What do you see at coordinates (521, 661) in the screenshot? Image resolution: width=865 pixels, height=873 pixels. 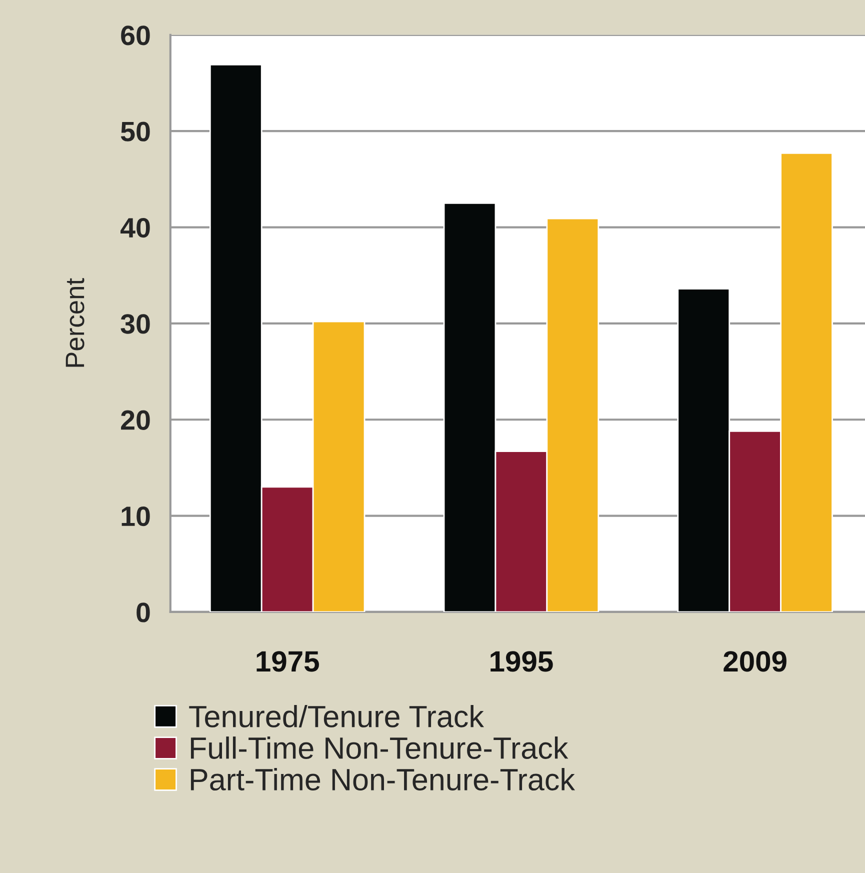 I see `x-tick-label: 1995` at bounding box center [521, 661].